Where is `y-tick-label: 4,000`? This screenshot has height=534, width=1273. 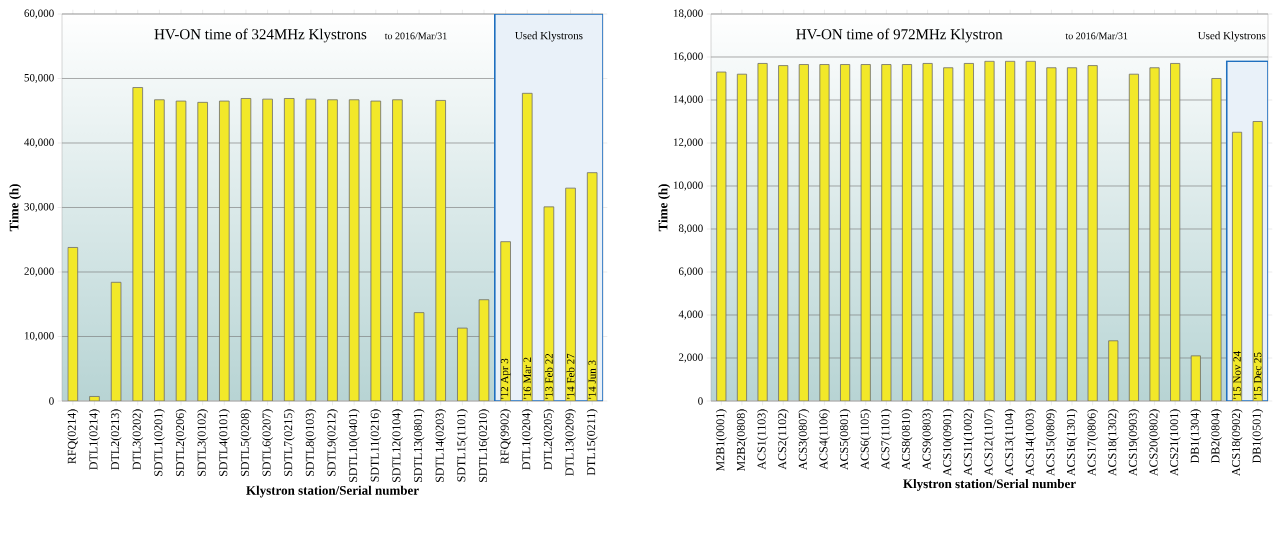
y-tick-label: 4,000 is located at coordinates (690, 315).